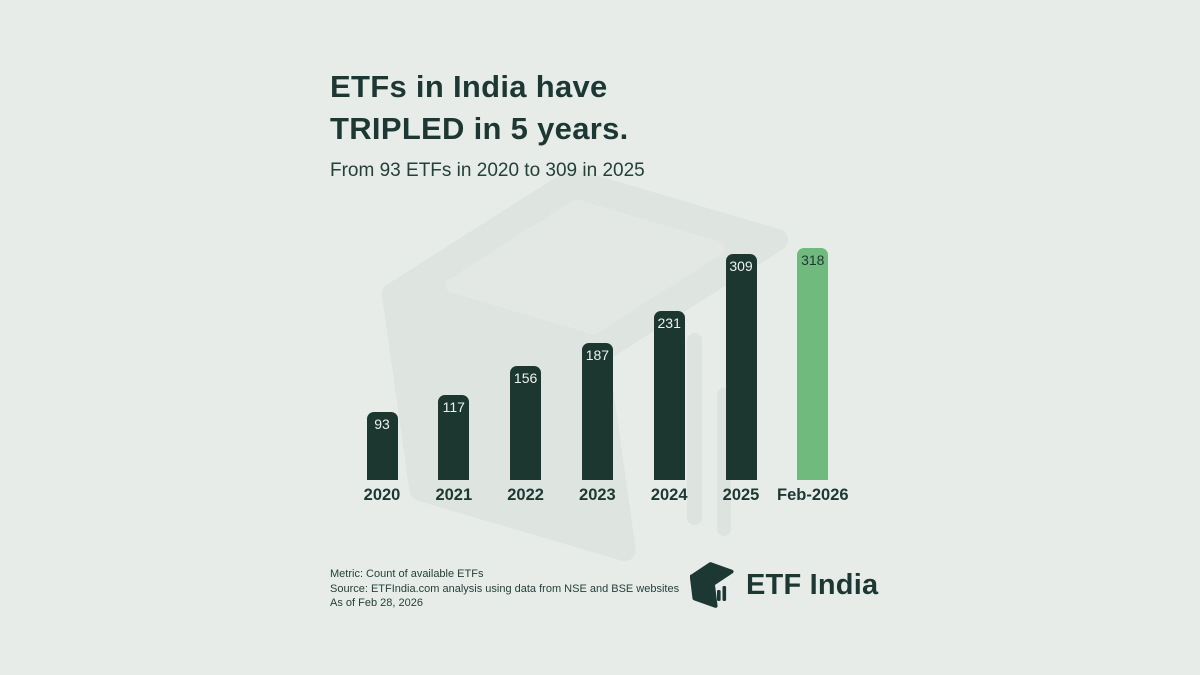  Describe the element at coordinates (597, 355) in the screenshot. I see `bar-value-label: 187` at that location.